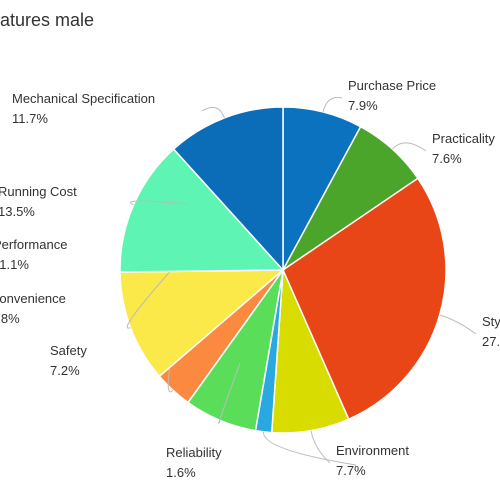 Image resolution: width=500 pixels, height=500 pixels. Describe the element at coordinates (10, 318) in the screenshot. I see `slice-value-label: 3.8%` at that location.